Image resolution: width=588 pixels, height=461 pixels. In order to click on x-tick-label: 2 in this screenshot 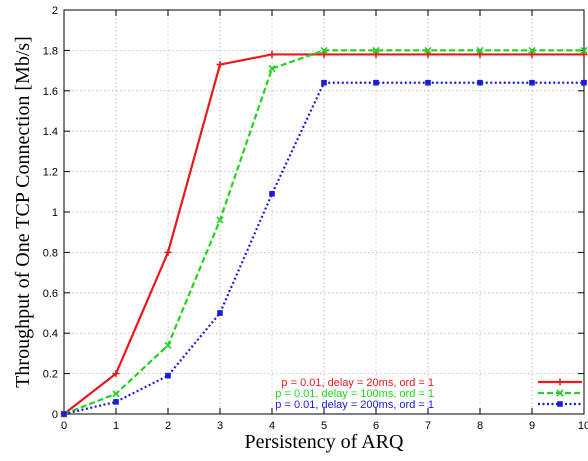, I will do `click(168, 426)`.